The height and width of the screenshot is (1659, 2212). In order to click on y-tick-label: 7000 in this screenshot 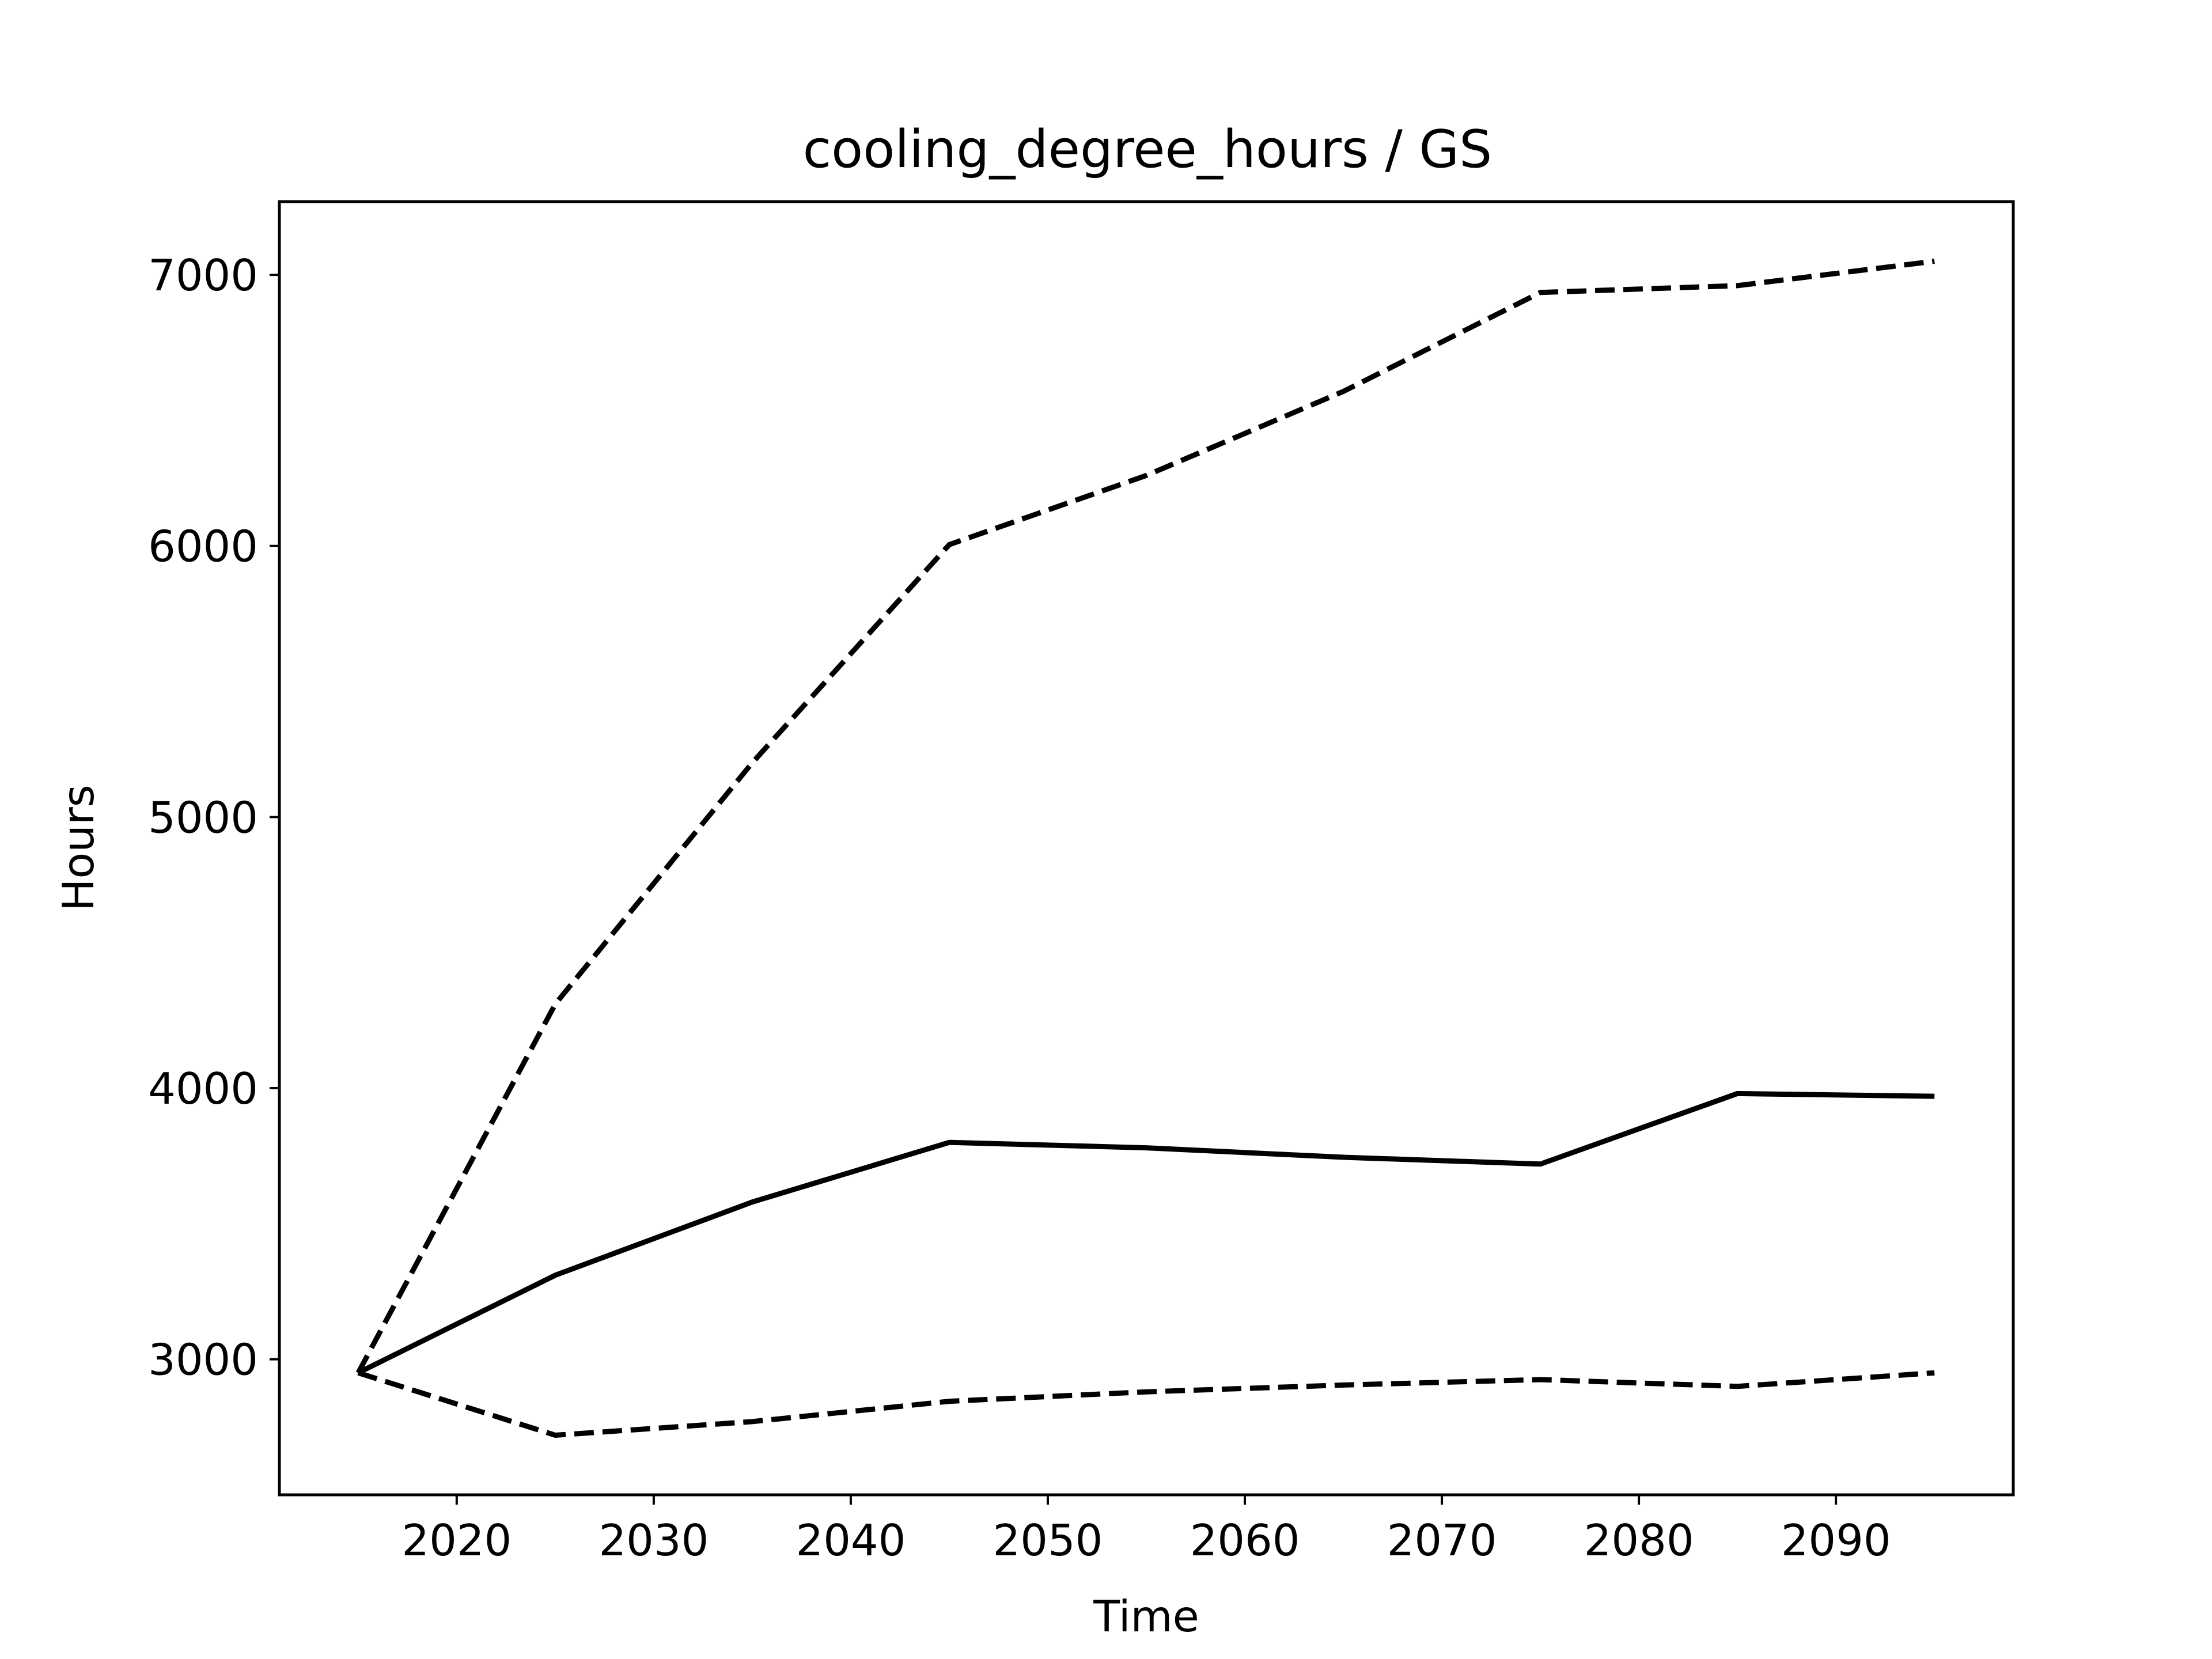, I will do `click(203, 275)`.